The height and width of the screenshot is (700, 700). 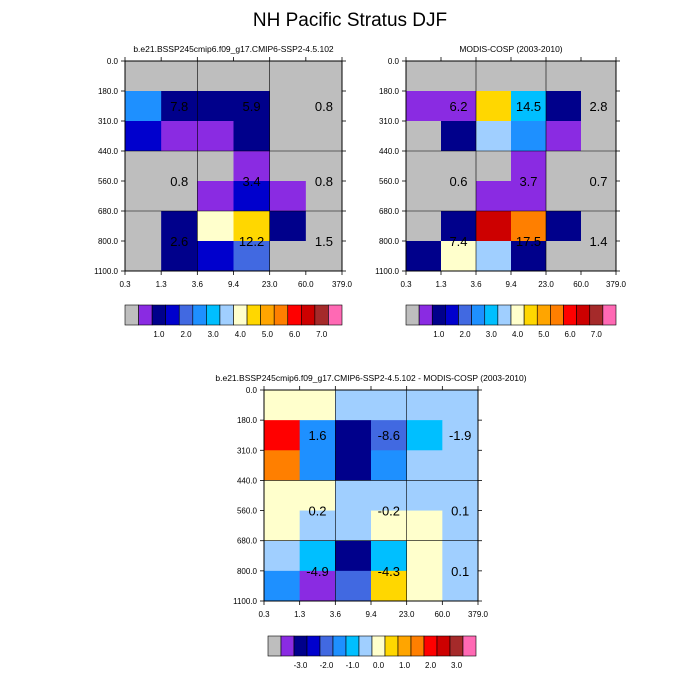 I want to click on cell-annotation: 2.6, so click(x=179, y=241).